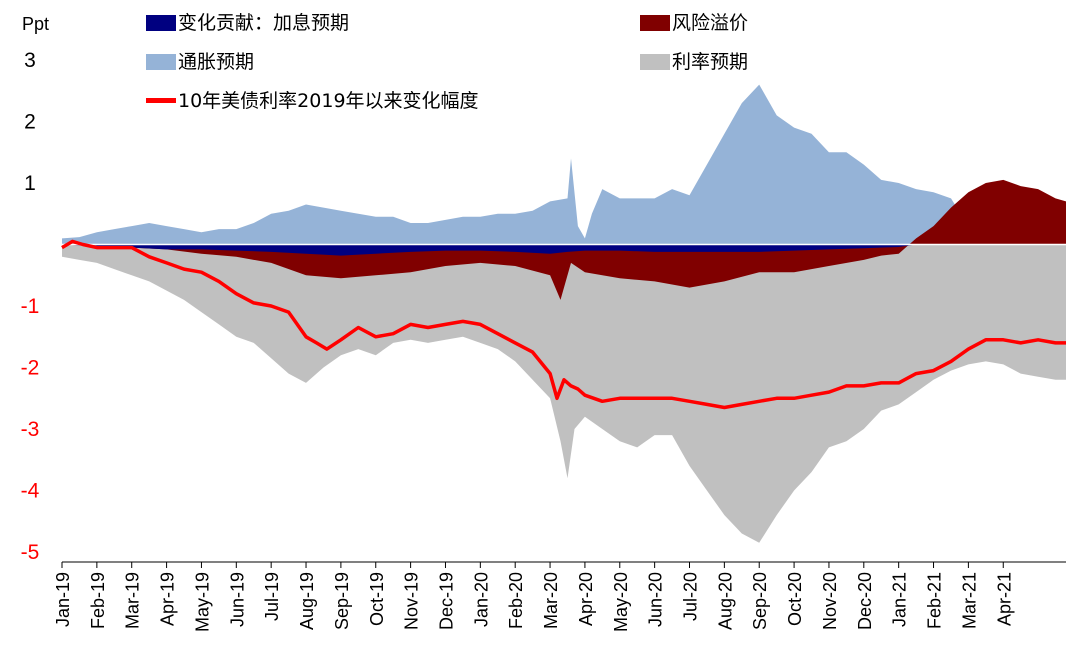 This screenshot has width=1080, height=651. Describe the element at coordinates (202, 602) in the screenshot. I see `x-tick-label: May-19` at that location.